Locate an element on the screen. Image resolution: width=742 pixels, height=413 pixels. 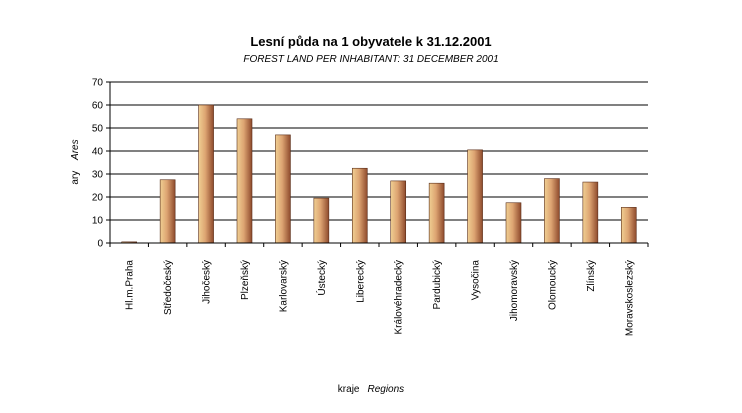
x-axis-title: kraje Regions is located at coordinates (371, 389).